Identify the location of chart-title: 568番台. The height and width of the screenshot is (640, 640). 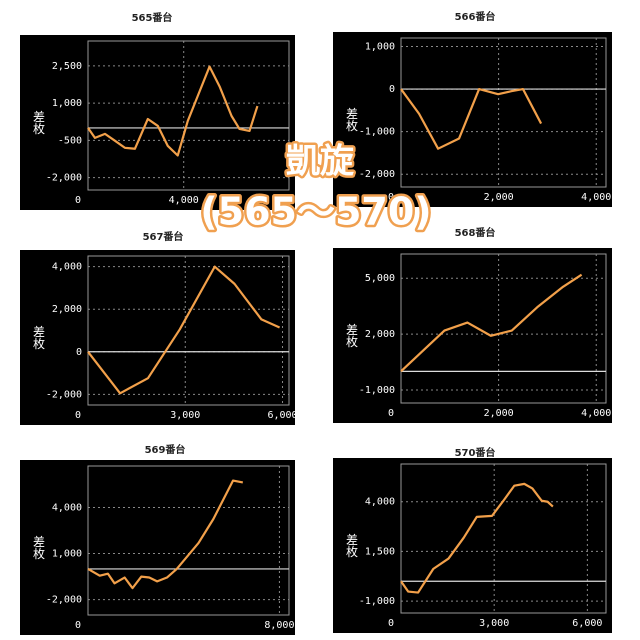
(475, 232).